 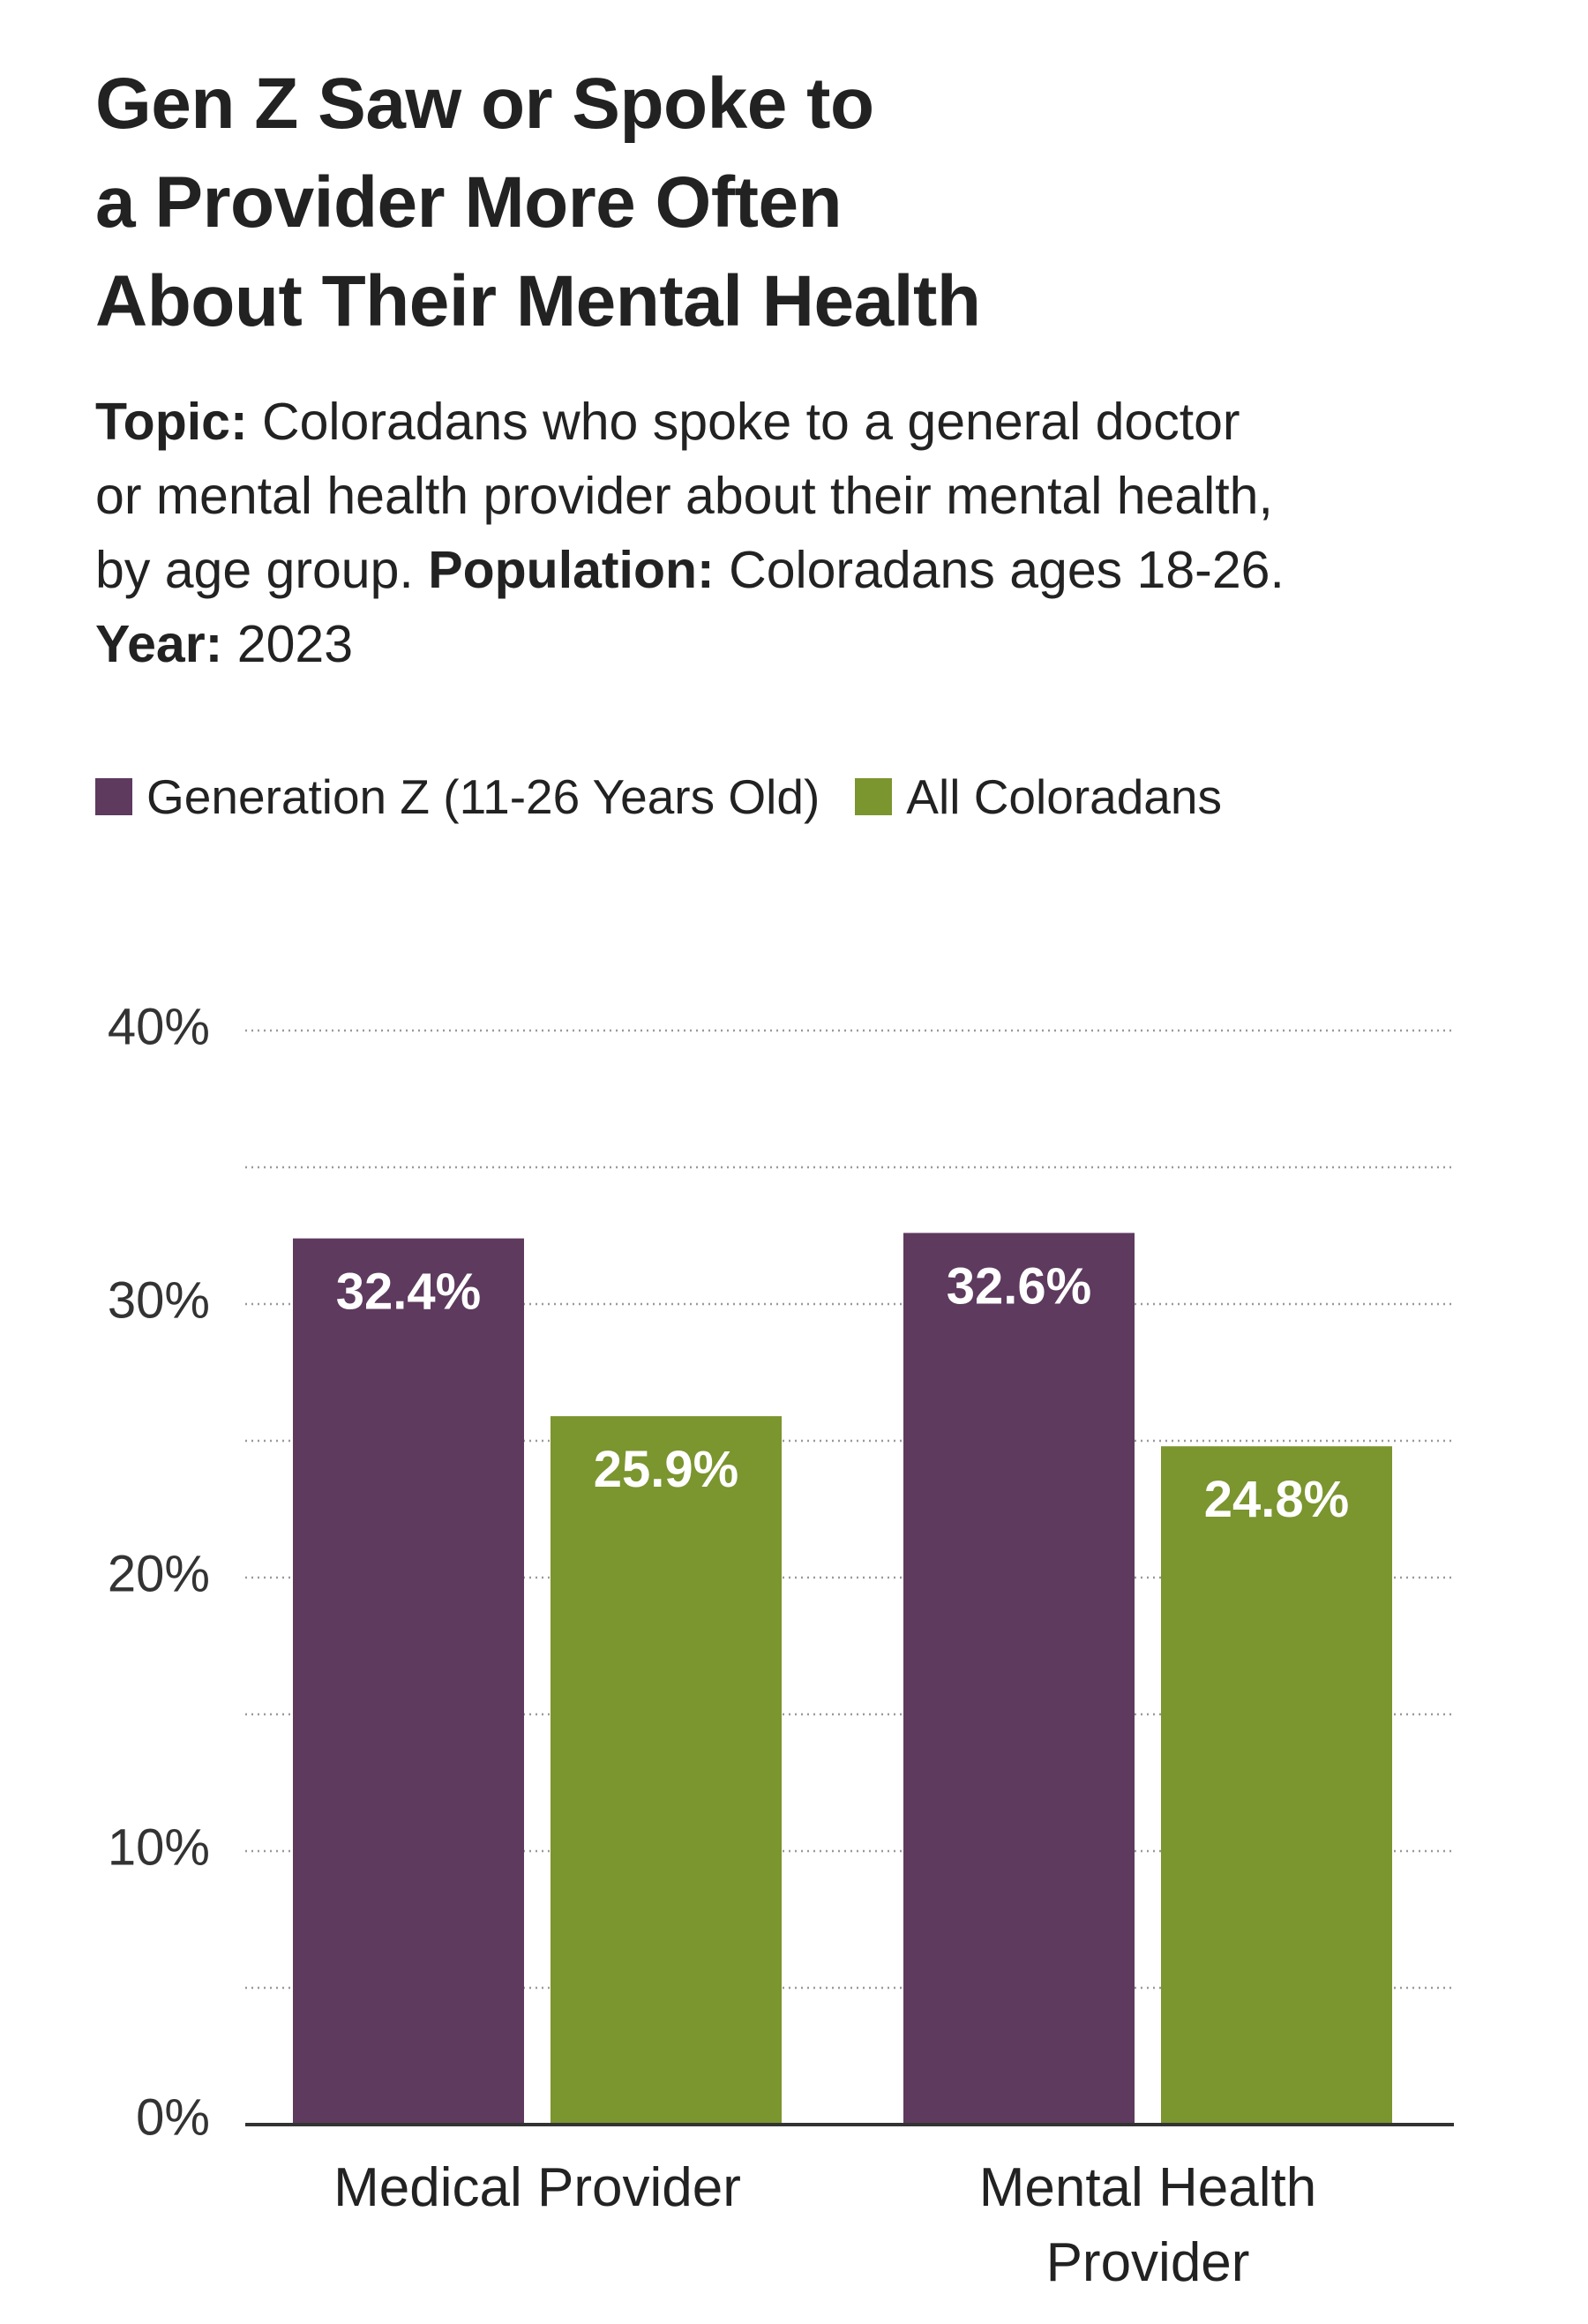 What do you see at coordinates (751, 422) in the screenshot?
I see `topic-text-1: Coloradans who spoke to a general doctor` at bounding box center [751, 422].